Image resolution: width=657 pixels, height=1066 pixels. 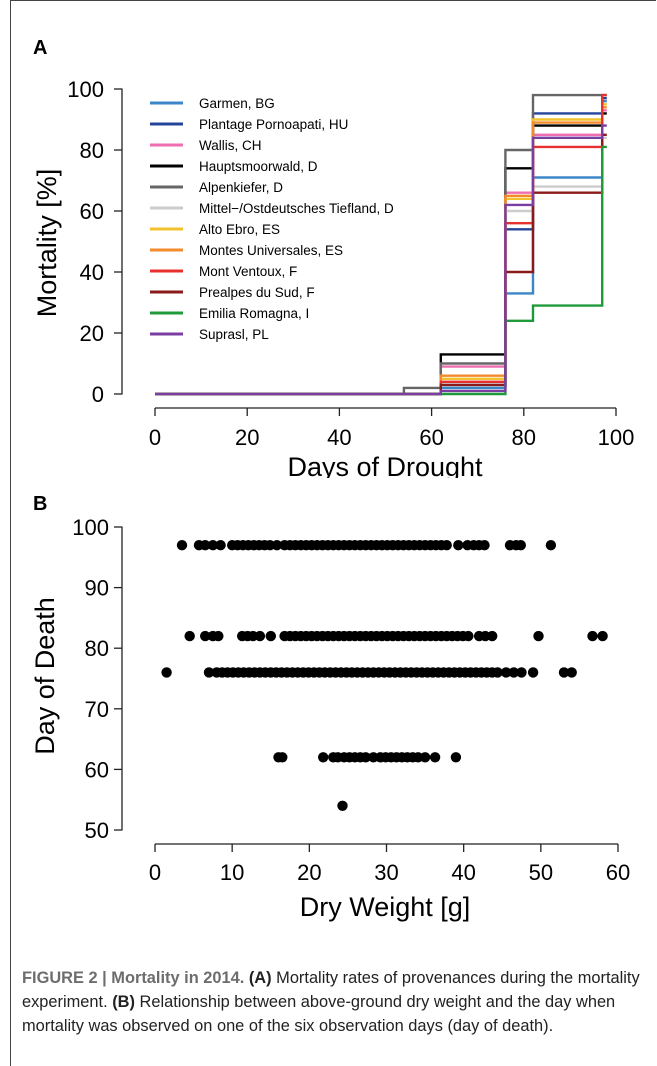 What do you see at coordinates (616, 437) in the screenshot?
I see `x-tick-label: 100` at bounding box center [616, 437].